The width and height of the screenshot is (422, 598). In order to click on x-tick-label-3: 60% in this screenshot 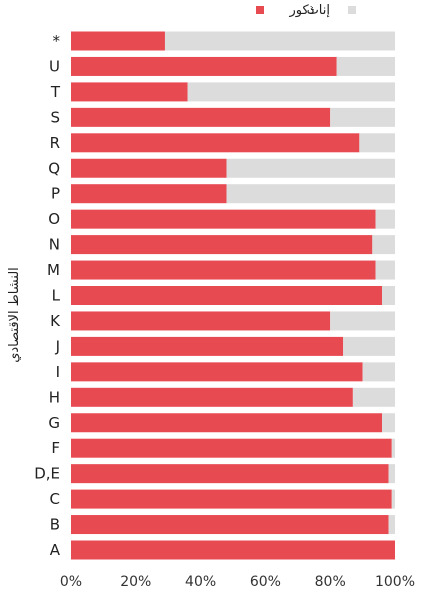, I will do `click(265, 582)`.